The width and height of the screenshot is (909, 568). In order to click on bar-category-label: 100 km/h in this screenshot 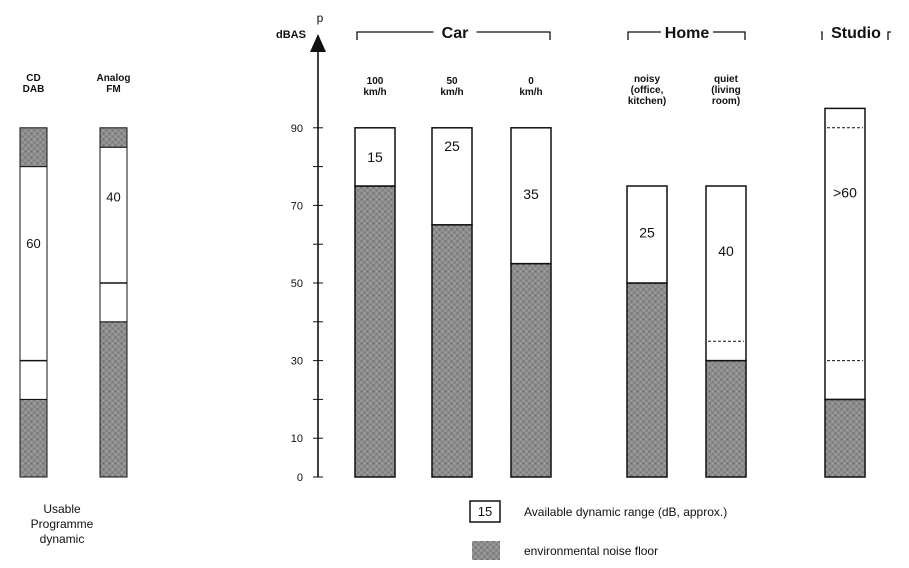, I will do `click(374, 87)`.